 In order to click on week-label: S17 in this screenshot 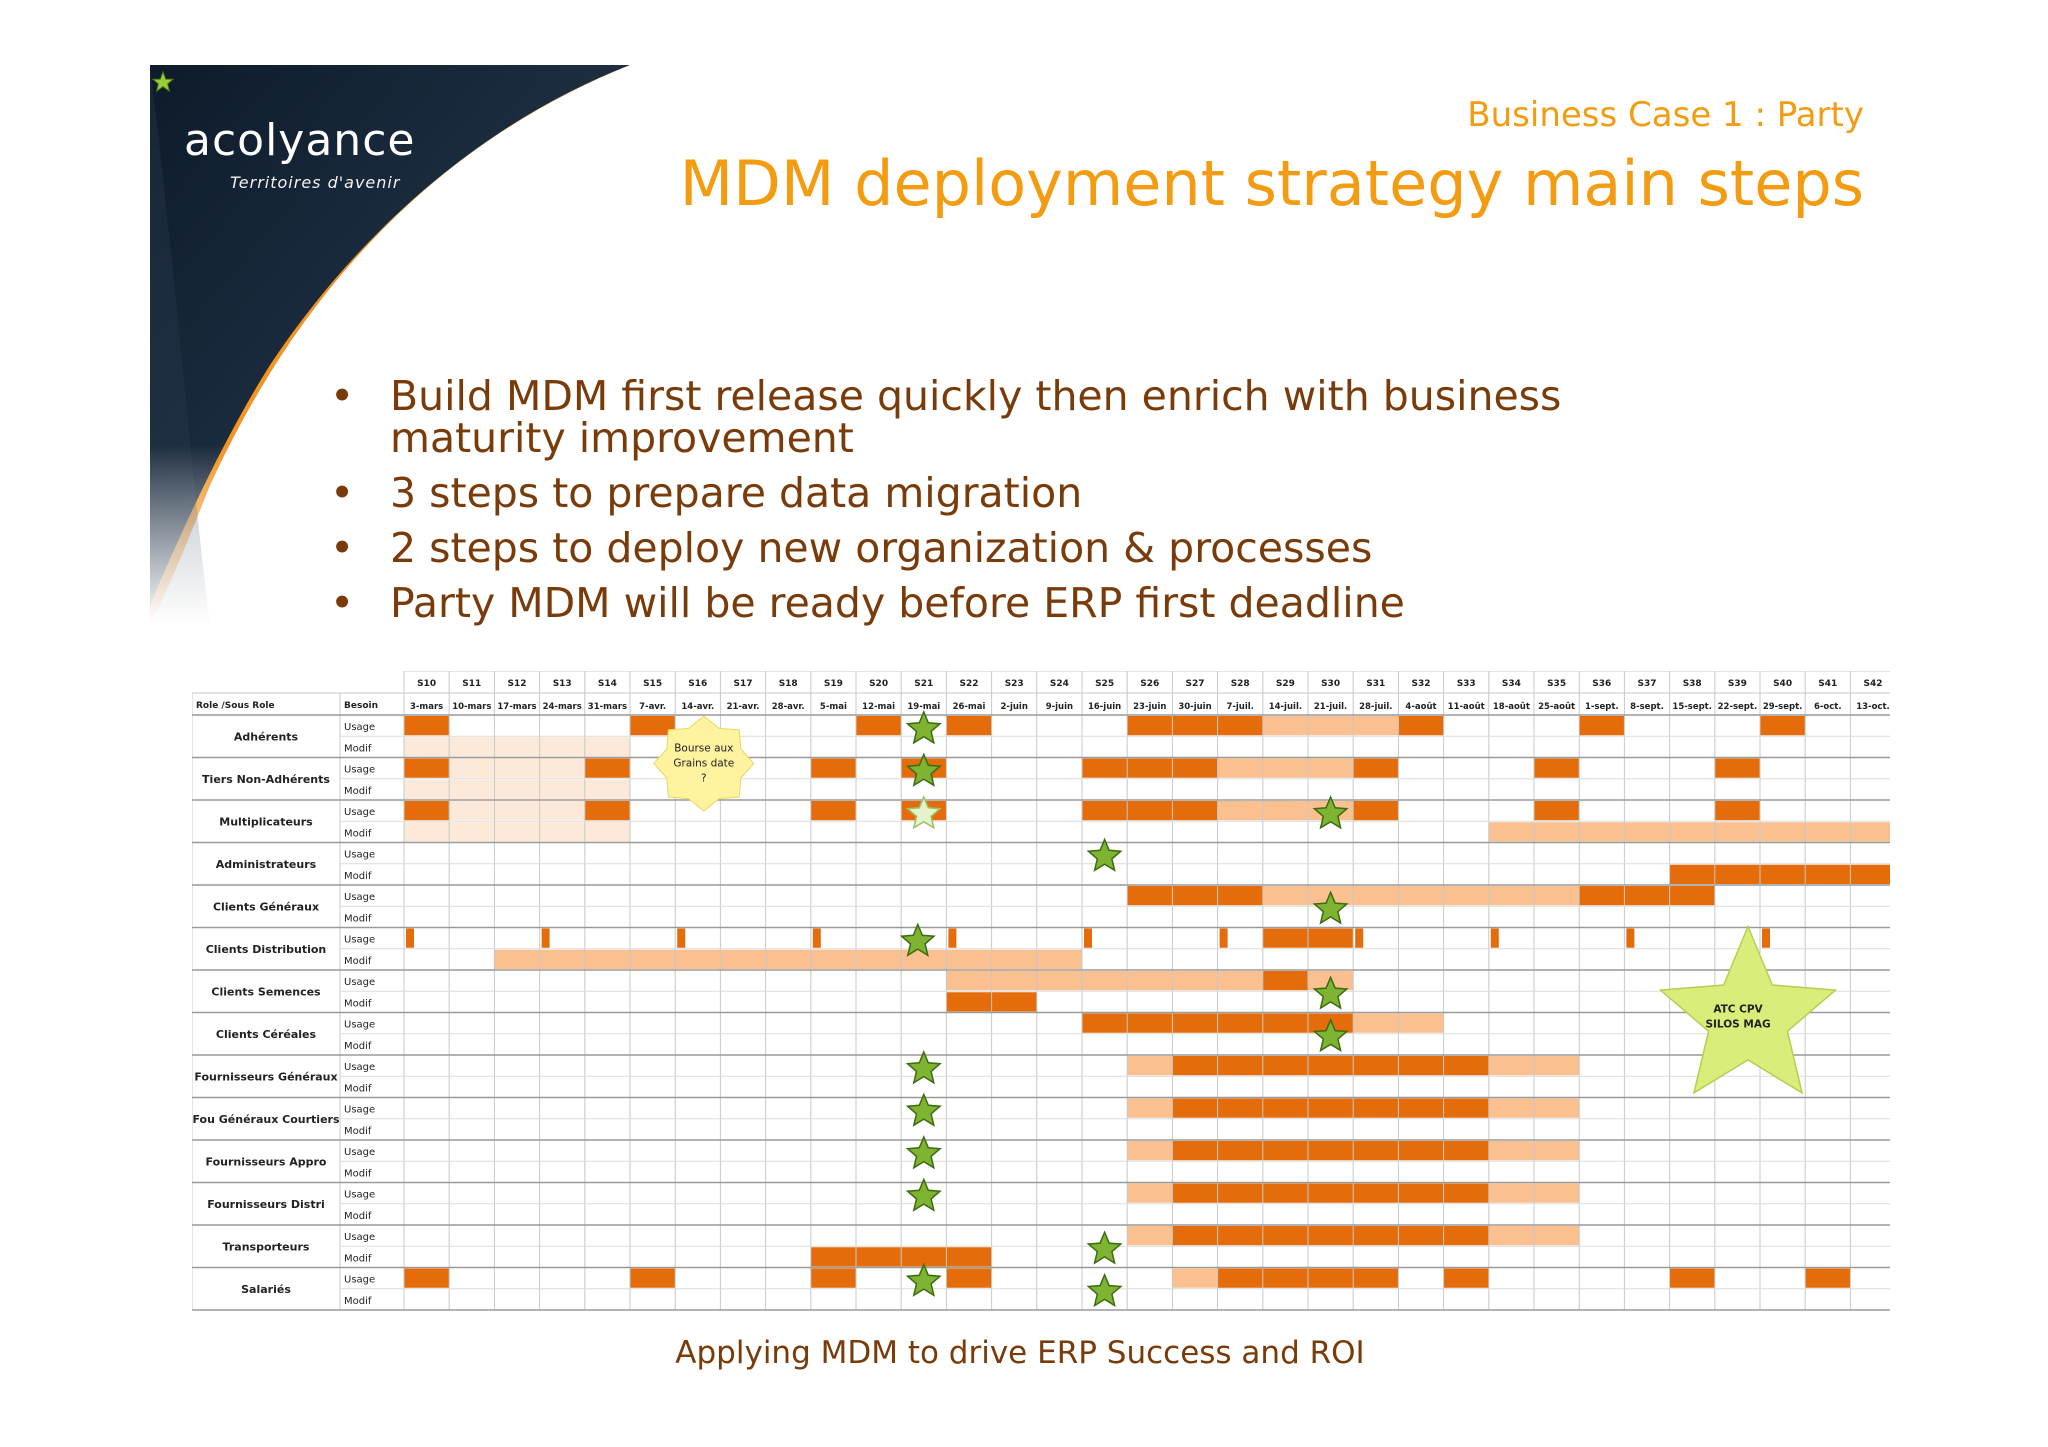, I will do `click(742, 684)`.